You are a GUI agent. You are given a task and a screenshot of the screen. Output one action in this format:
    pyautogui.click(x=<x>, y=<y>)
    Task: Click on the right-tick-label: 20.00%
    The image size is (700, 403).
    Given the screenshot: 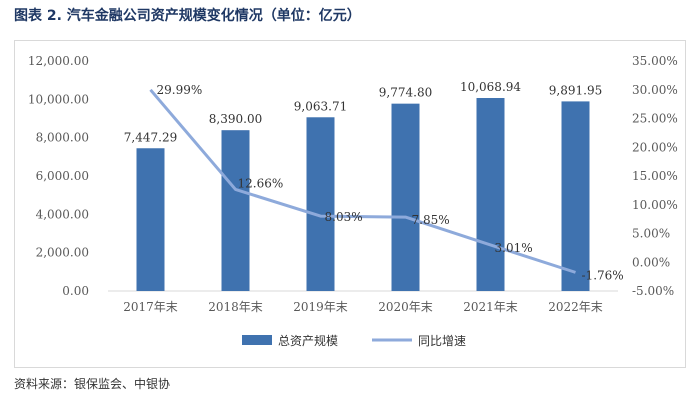 What is the action you would take?
    pyautogui.click(x=655, y=147)
    